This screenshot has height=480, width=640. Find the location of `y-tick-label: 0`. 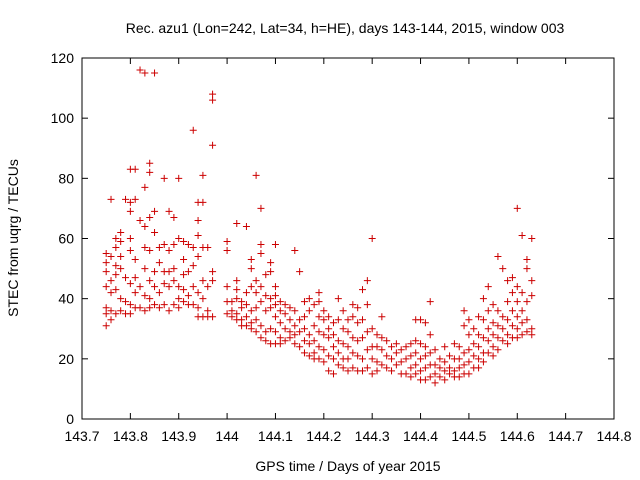

y-tick-label: 0 is located at coordinates (70, 419).